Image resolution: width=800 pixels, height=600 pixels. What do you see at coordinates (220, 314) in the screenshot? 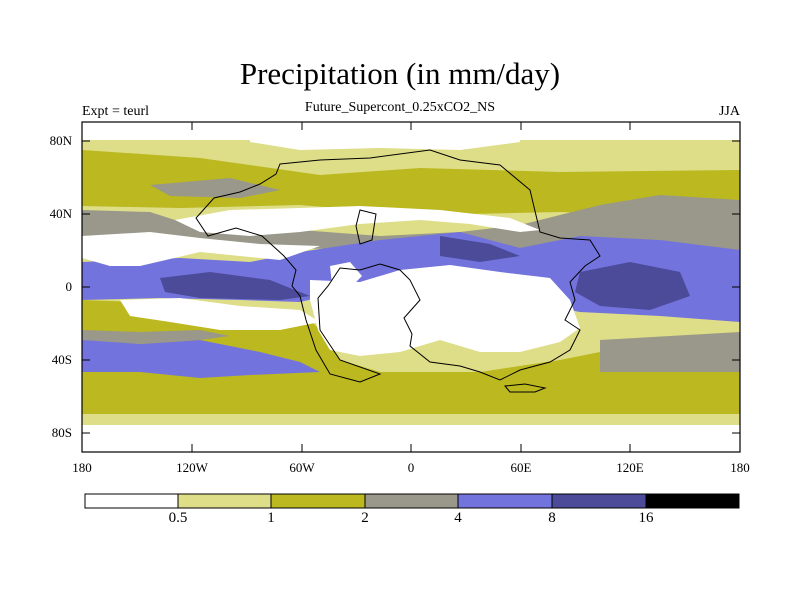
I see `south-subtropic-dry` at bounding box center [220, 314].